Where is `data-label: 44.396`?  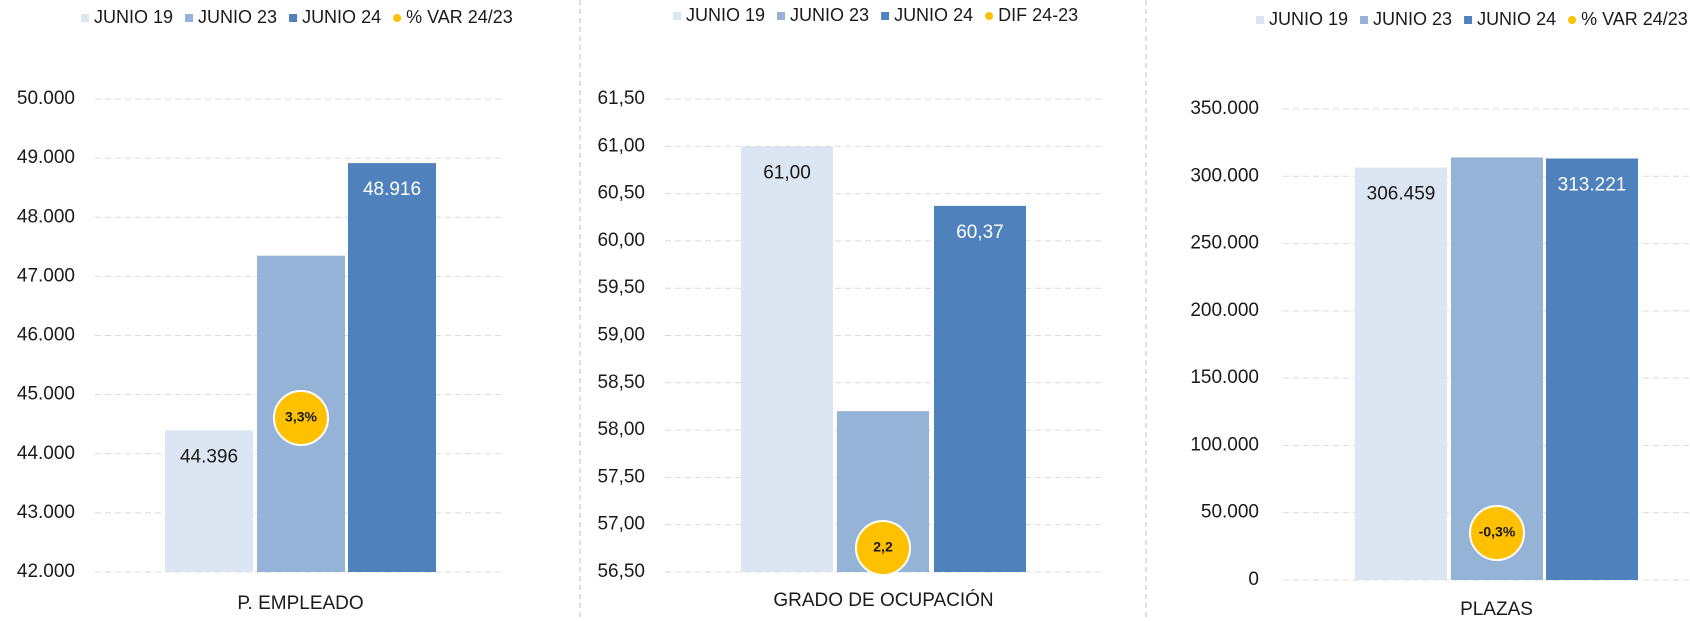 data-label: 44.396 is located at coordinates (209, 456).